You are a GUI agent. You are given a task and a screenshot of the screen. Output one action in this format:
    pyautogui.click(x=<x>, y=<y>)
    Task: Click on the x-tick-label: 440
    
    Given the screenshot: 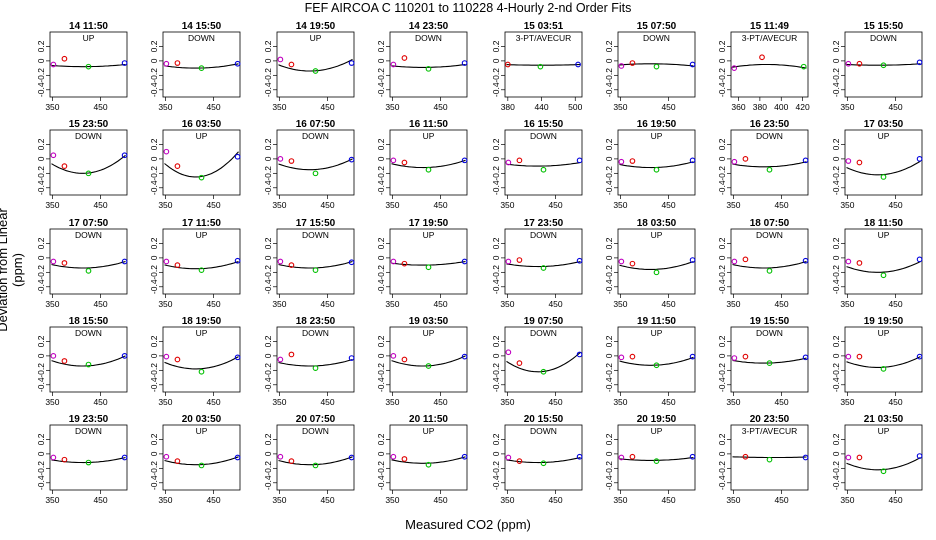 What is the action you would take?
    pyautogui.click(x=541, y=107)
    